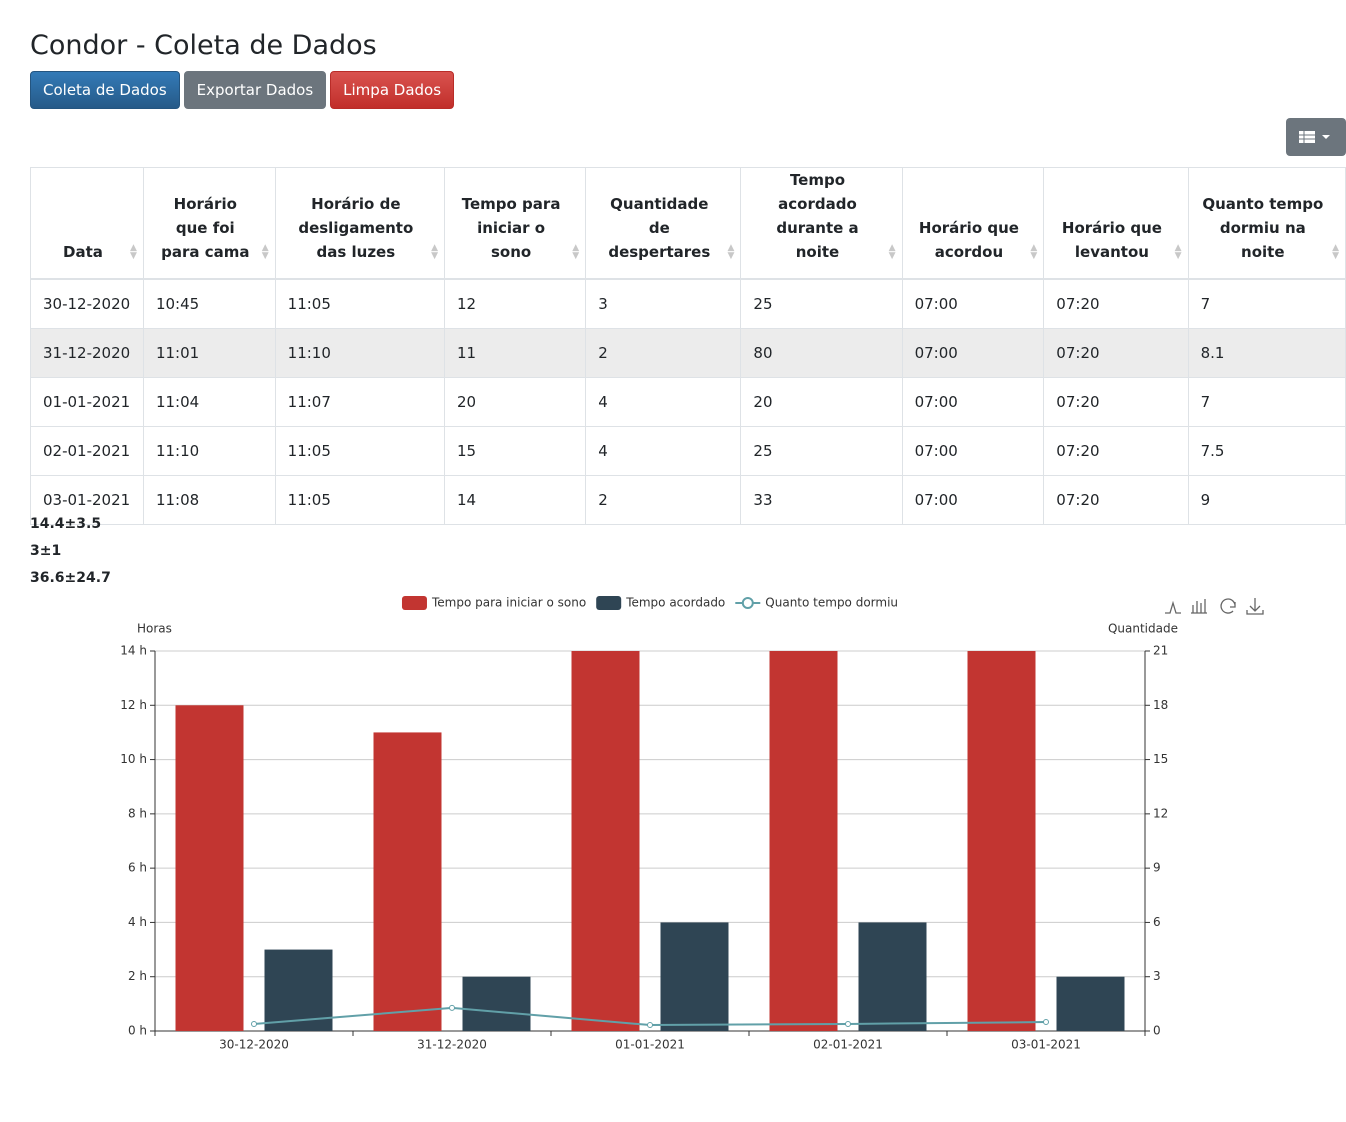 This screenshot has width=1346, height=1122. What do you see at coordinates (1046, 1045) in the screenshot?
I see `x-tick-label: 03-01-2021` at bounding box center [1046, 1045].